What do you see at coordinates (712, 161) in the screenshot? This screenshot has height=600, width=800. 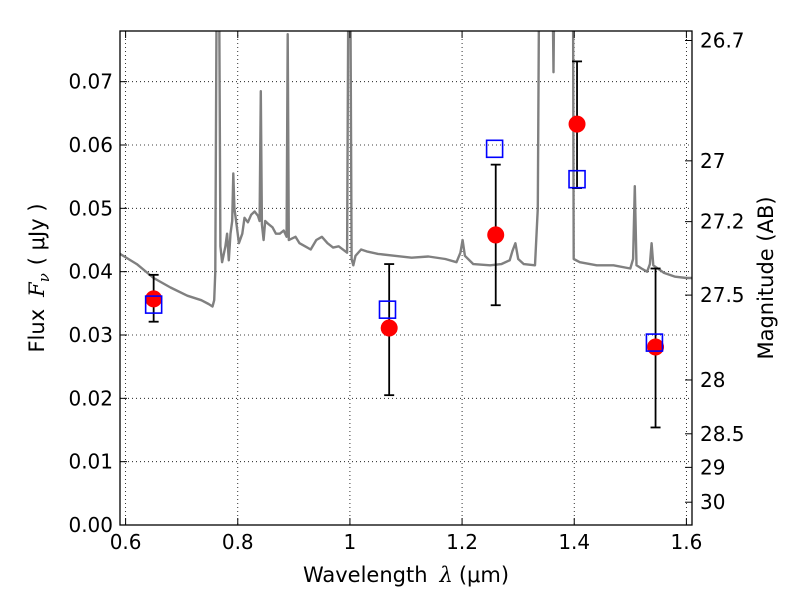 I see `y2-tick-label: 27` at bounding box center [712, 161].